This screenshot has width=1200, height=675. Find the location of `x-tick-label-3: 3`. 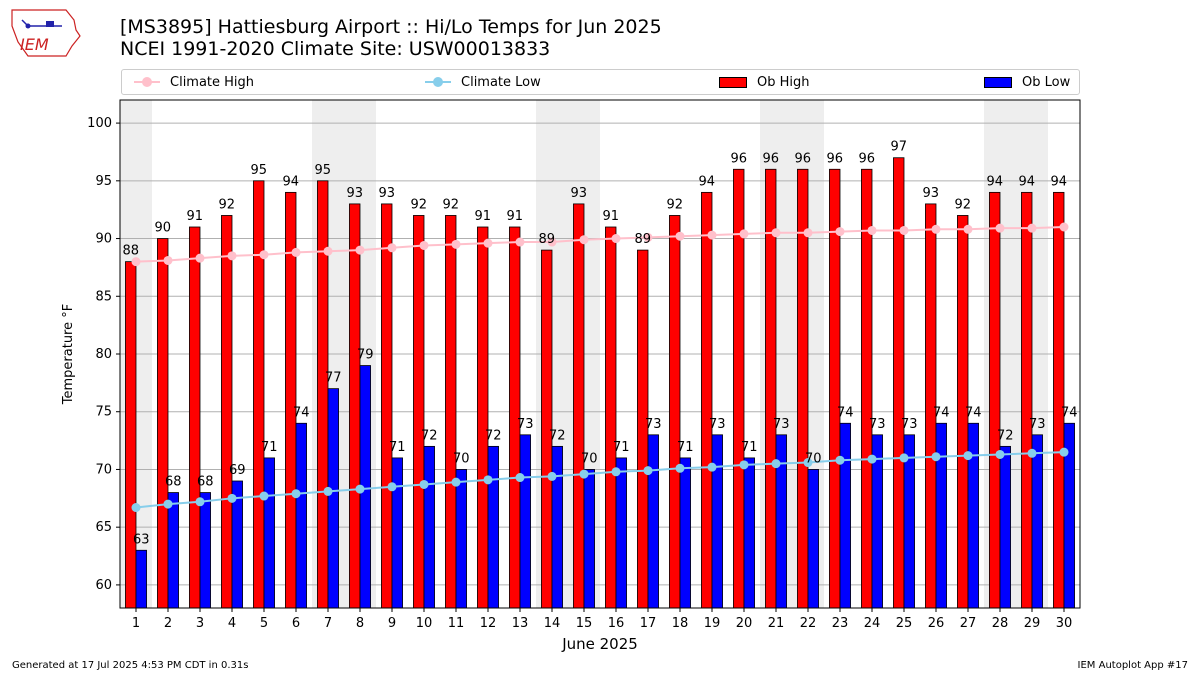

x-tick-label-3: 3 is located at coordinates (200, 623).